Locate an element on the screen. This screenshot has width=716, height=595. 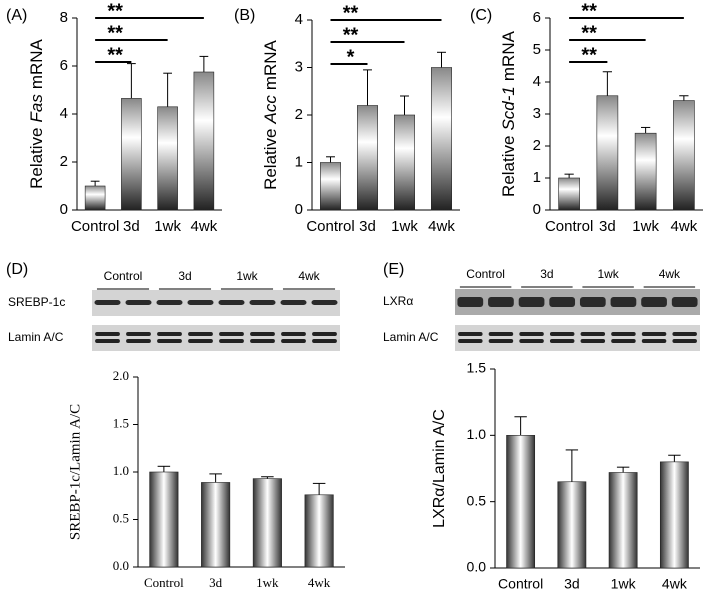
y-tick-label: 8 is located at coordinates (64, 17).